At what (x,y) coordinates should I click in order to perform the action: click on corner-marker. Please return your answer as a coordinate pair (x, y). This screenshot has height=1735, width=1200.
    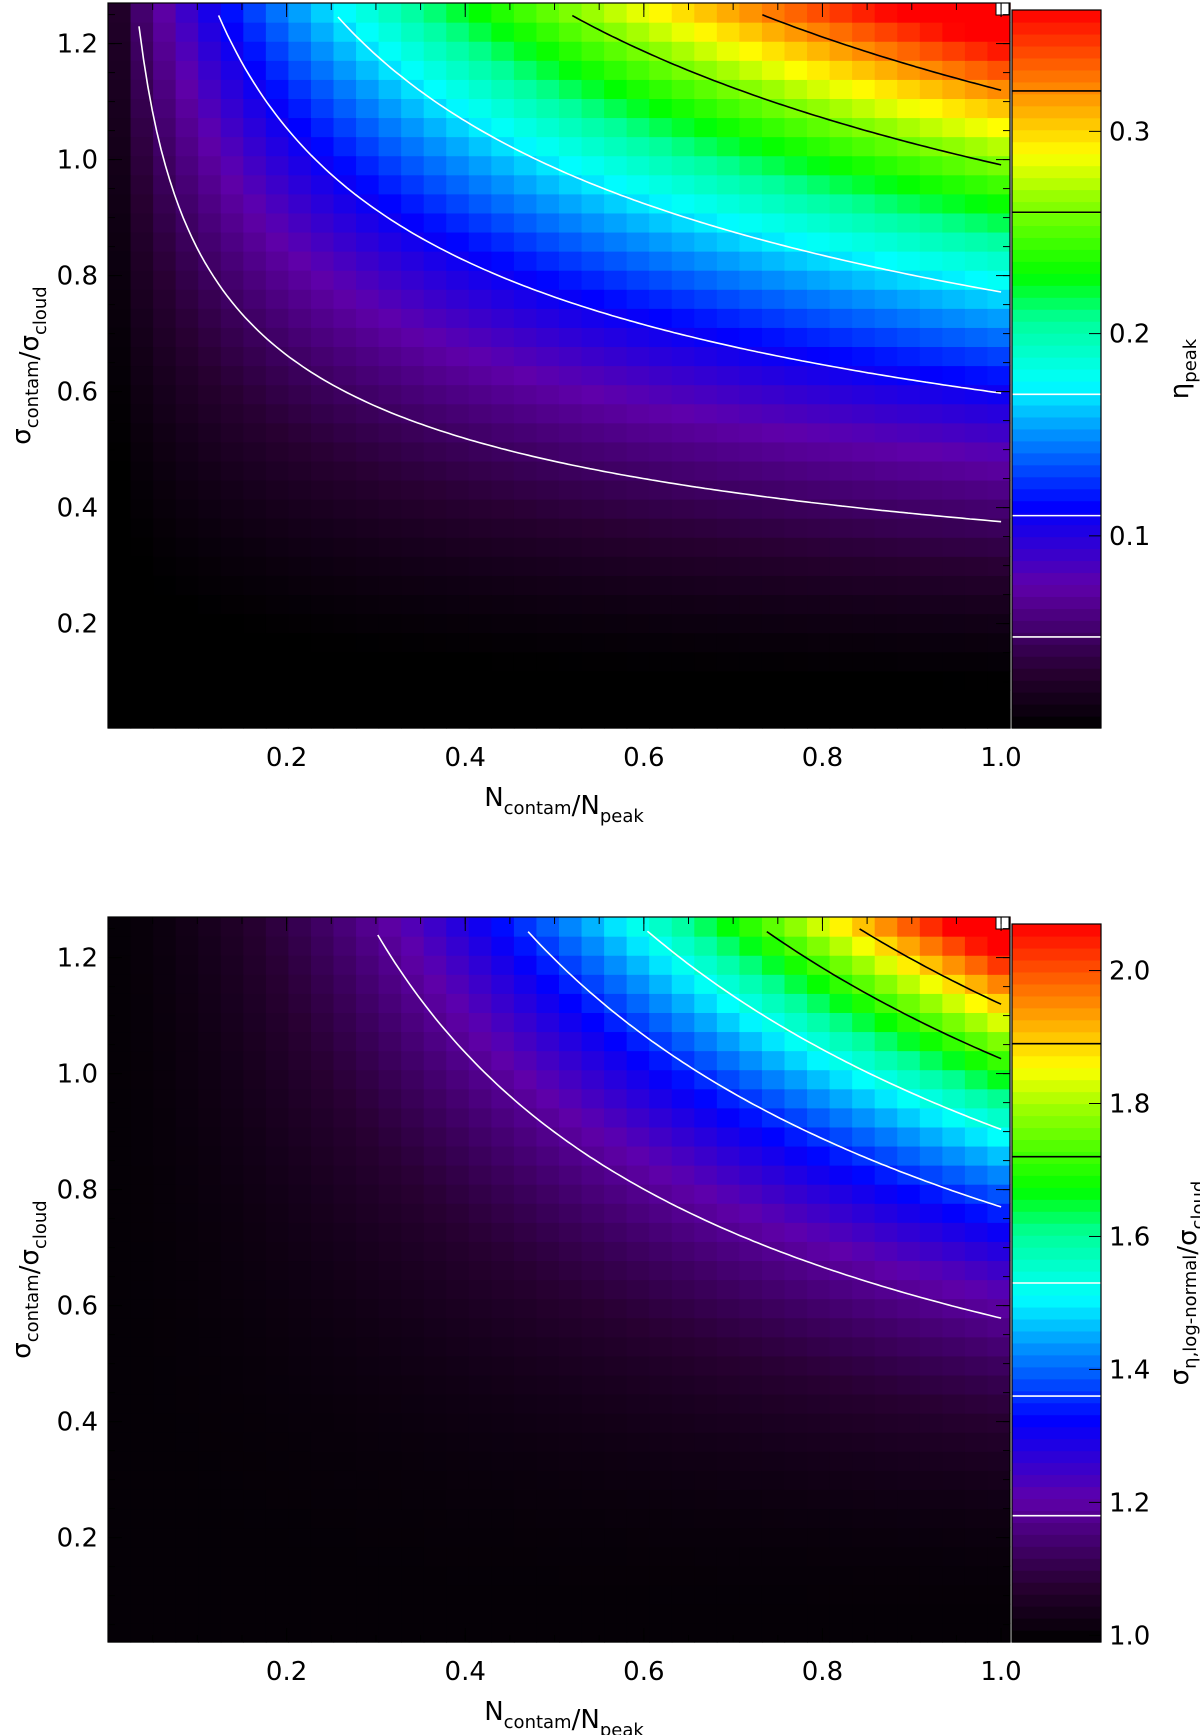
    Looking at the image, I should click on (1002, 923).